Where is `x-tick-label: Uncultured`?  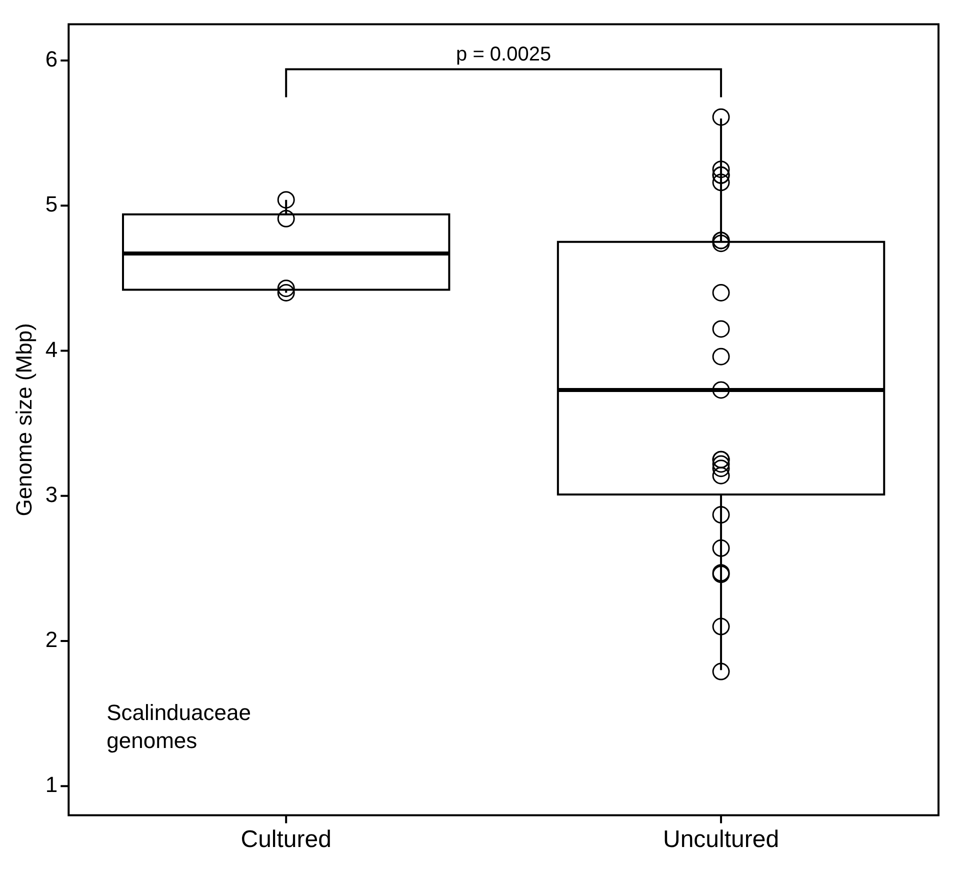
x-tick-label: Uncultured is located at coordinates (721, 840).